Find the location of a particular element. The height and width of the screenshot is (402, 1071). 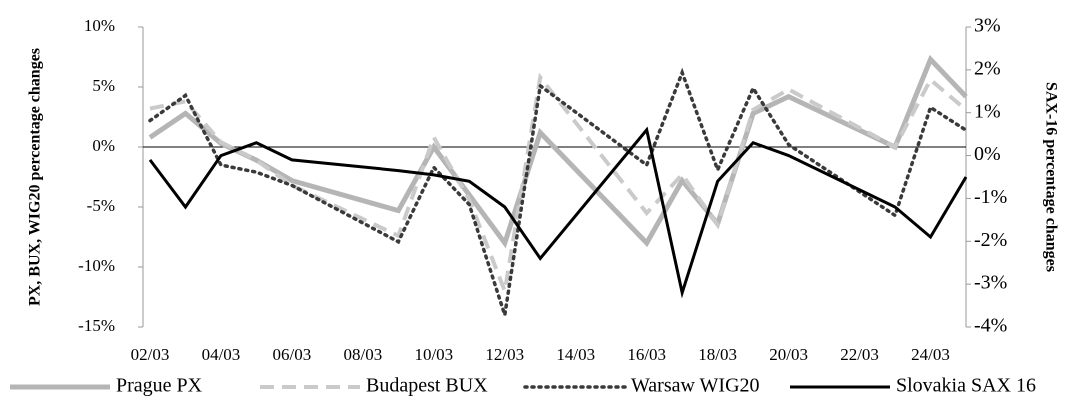

x-tick-label: 22/03 is located at coordinates (859, 354).